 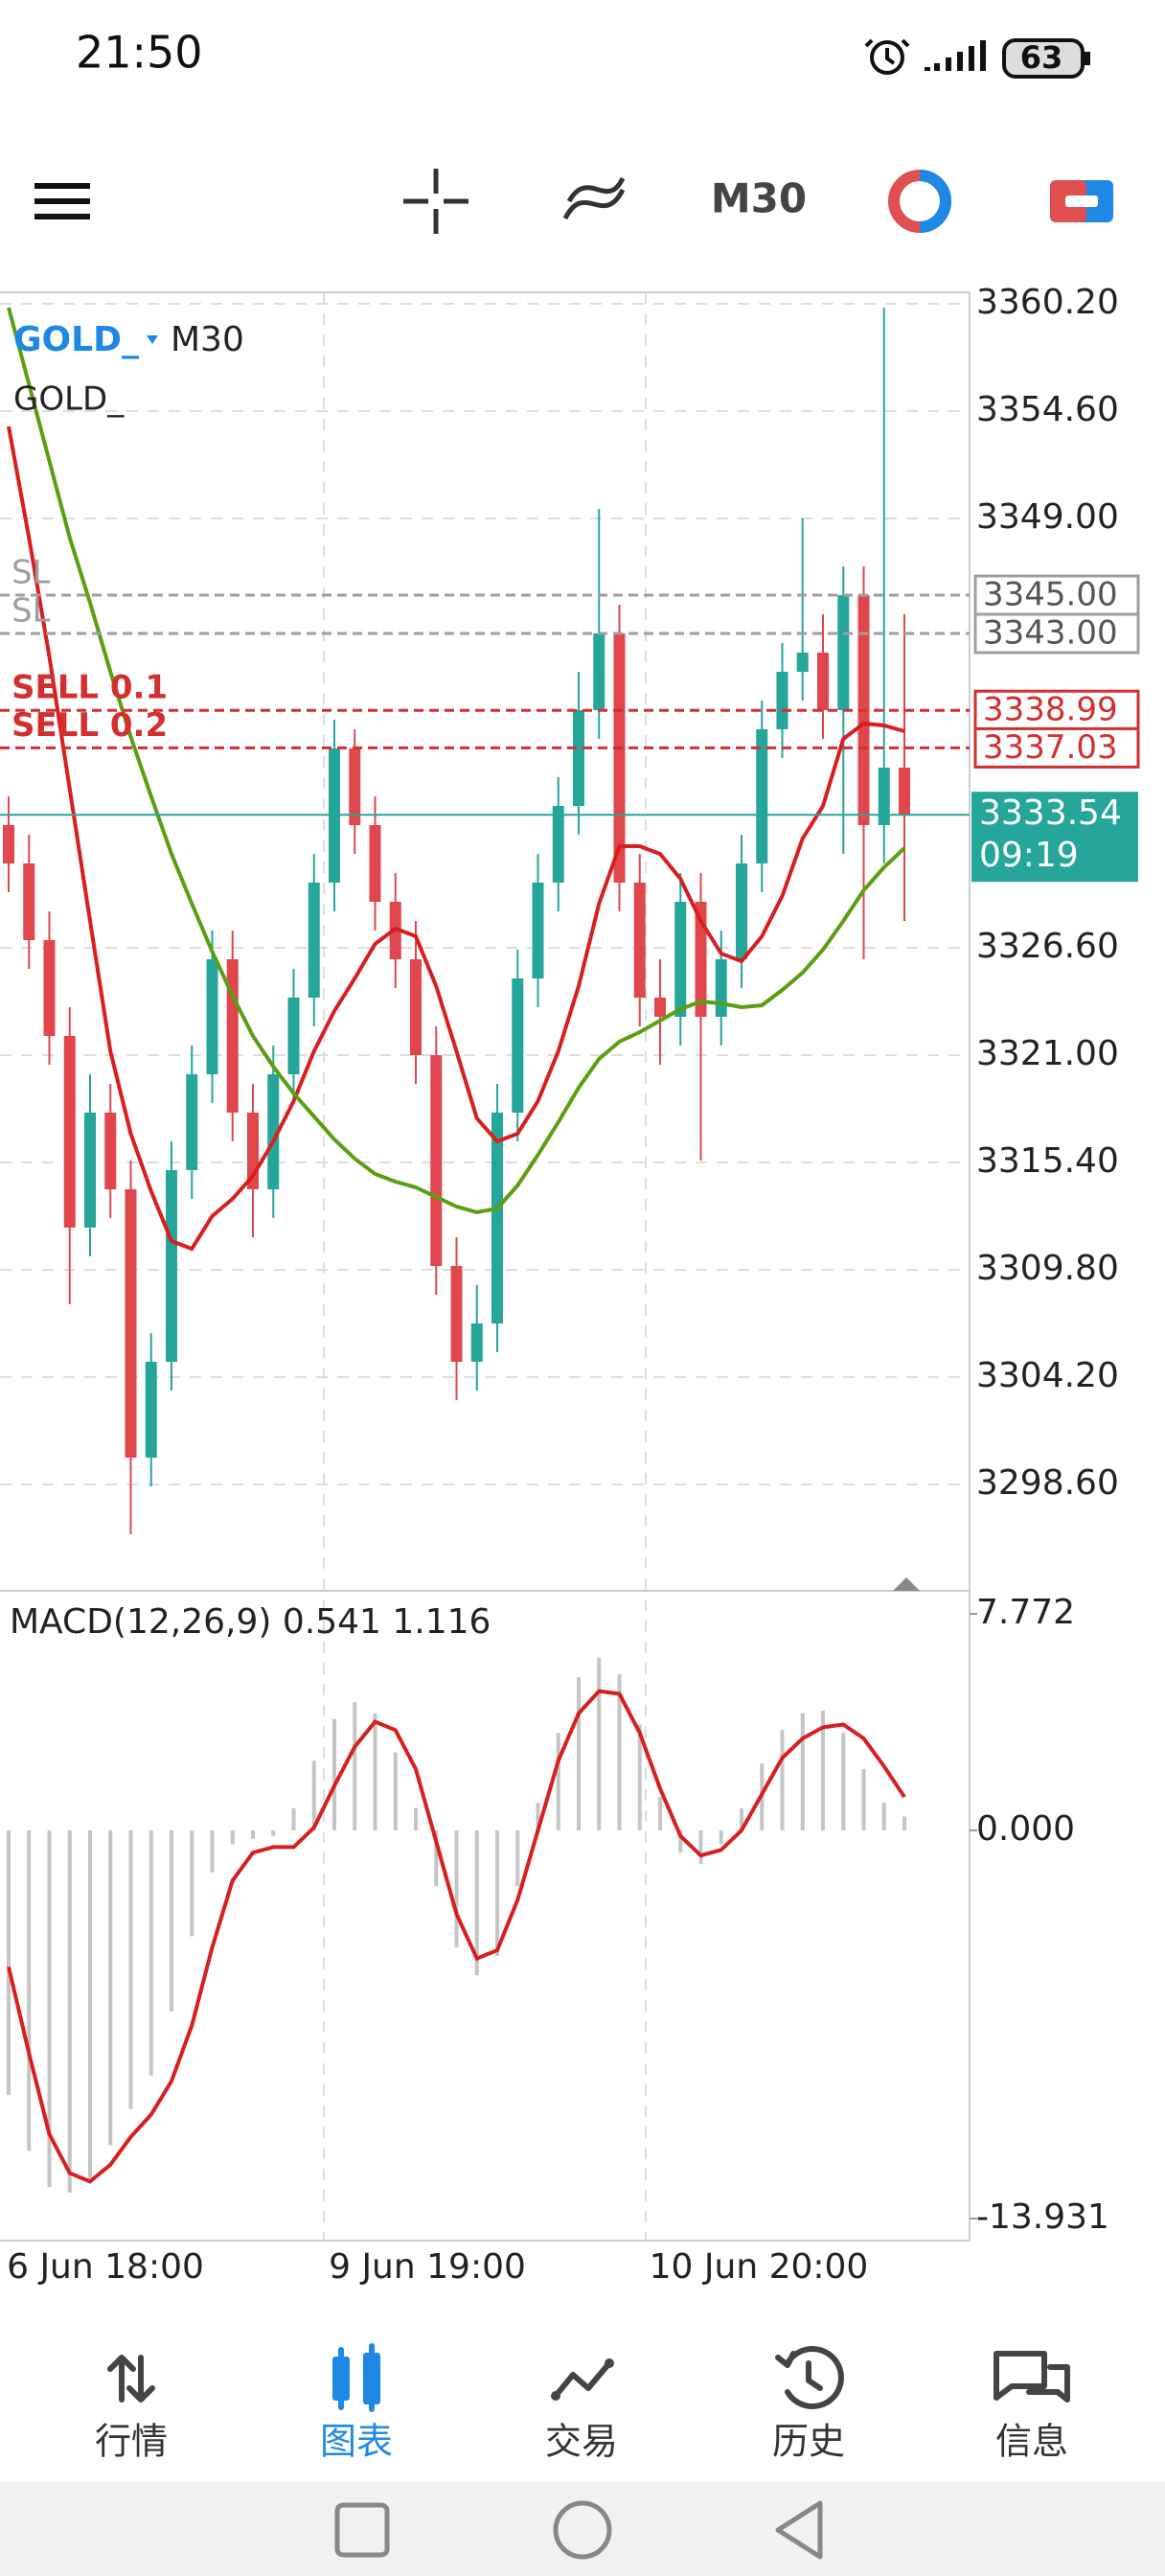 I want to click on panel-splitter, so click(x=906, y=1584).